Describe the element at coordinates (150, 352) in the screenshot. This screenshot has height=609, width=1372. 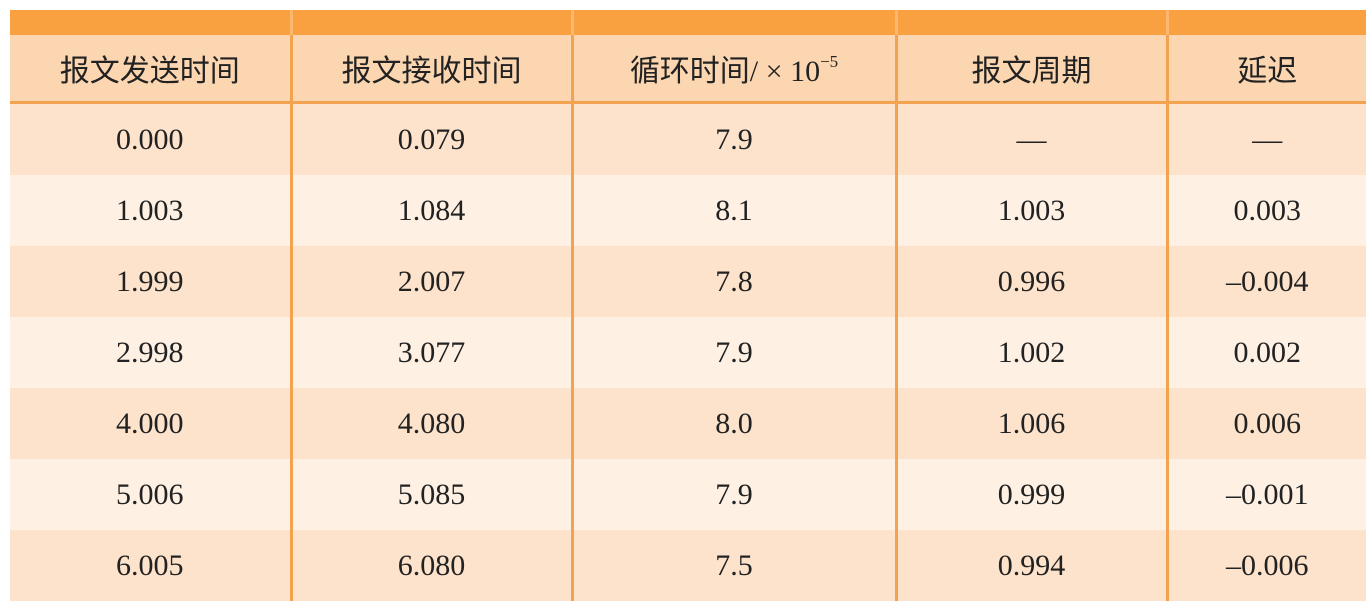
I see `table-cell: 2.998` at that location.